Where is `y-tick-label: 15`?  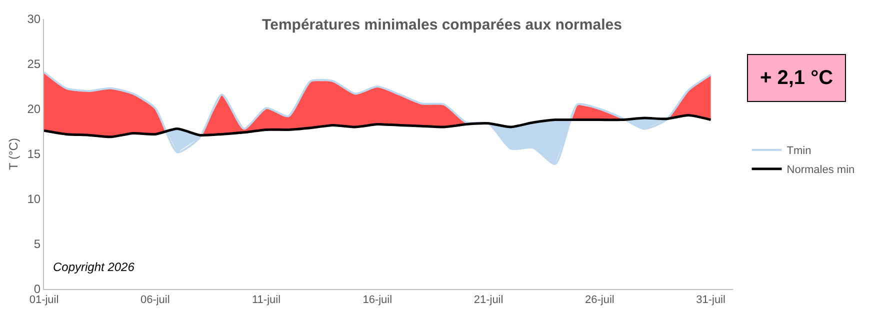 y-tick-label: 15 is located at coordinates (34, 154).